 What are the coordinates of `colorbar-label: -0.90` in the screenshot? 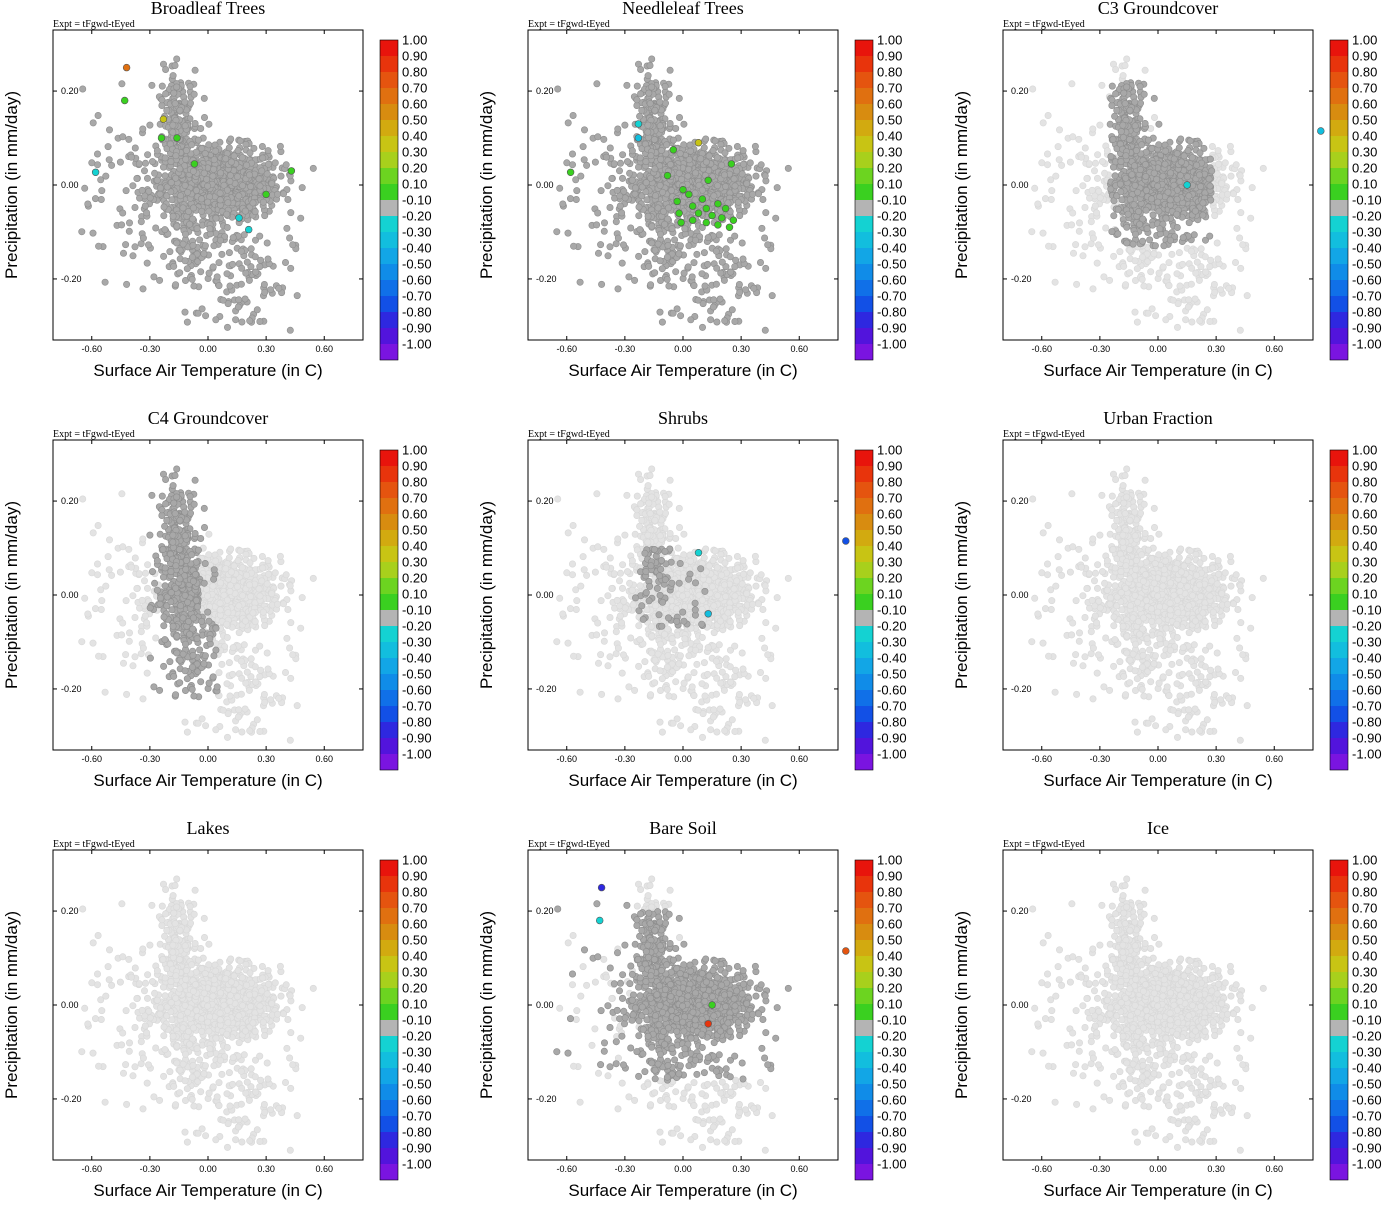 It's located at (892, 327).